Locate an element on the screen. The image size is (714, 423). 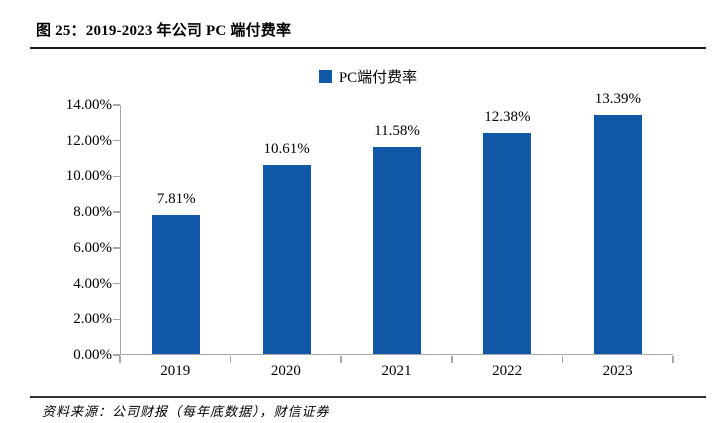
bar-slot: 11.58% is located at coordinates (397, 229).